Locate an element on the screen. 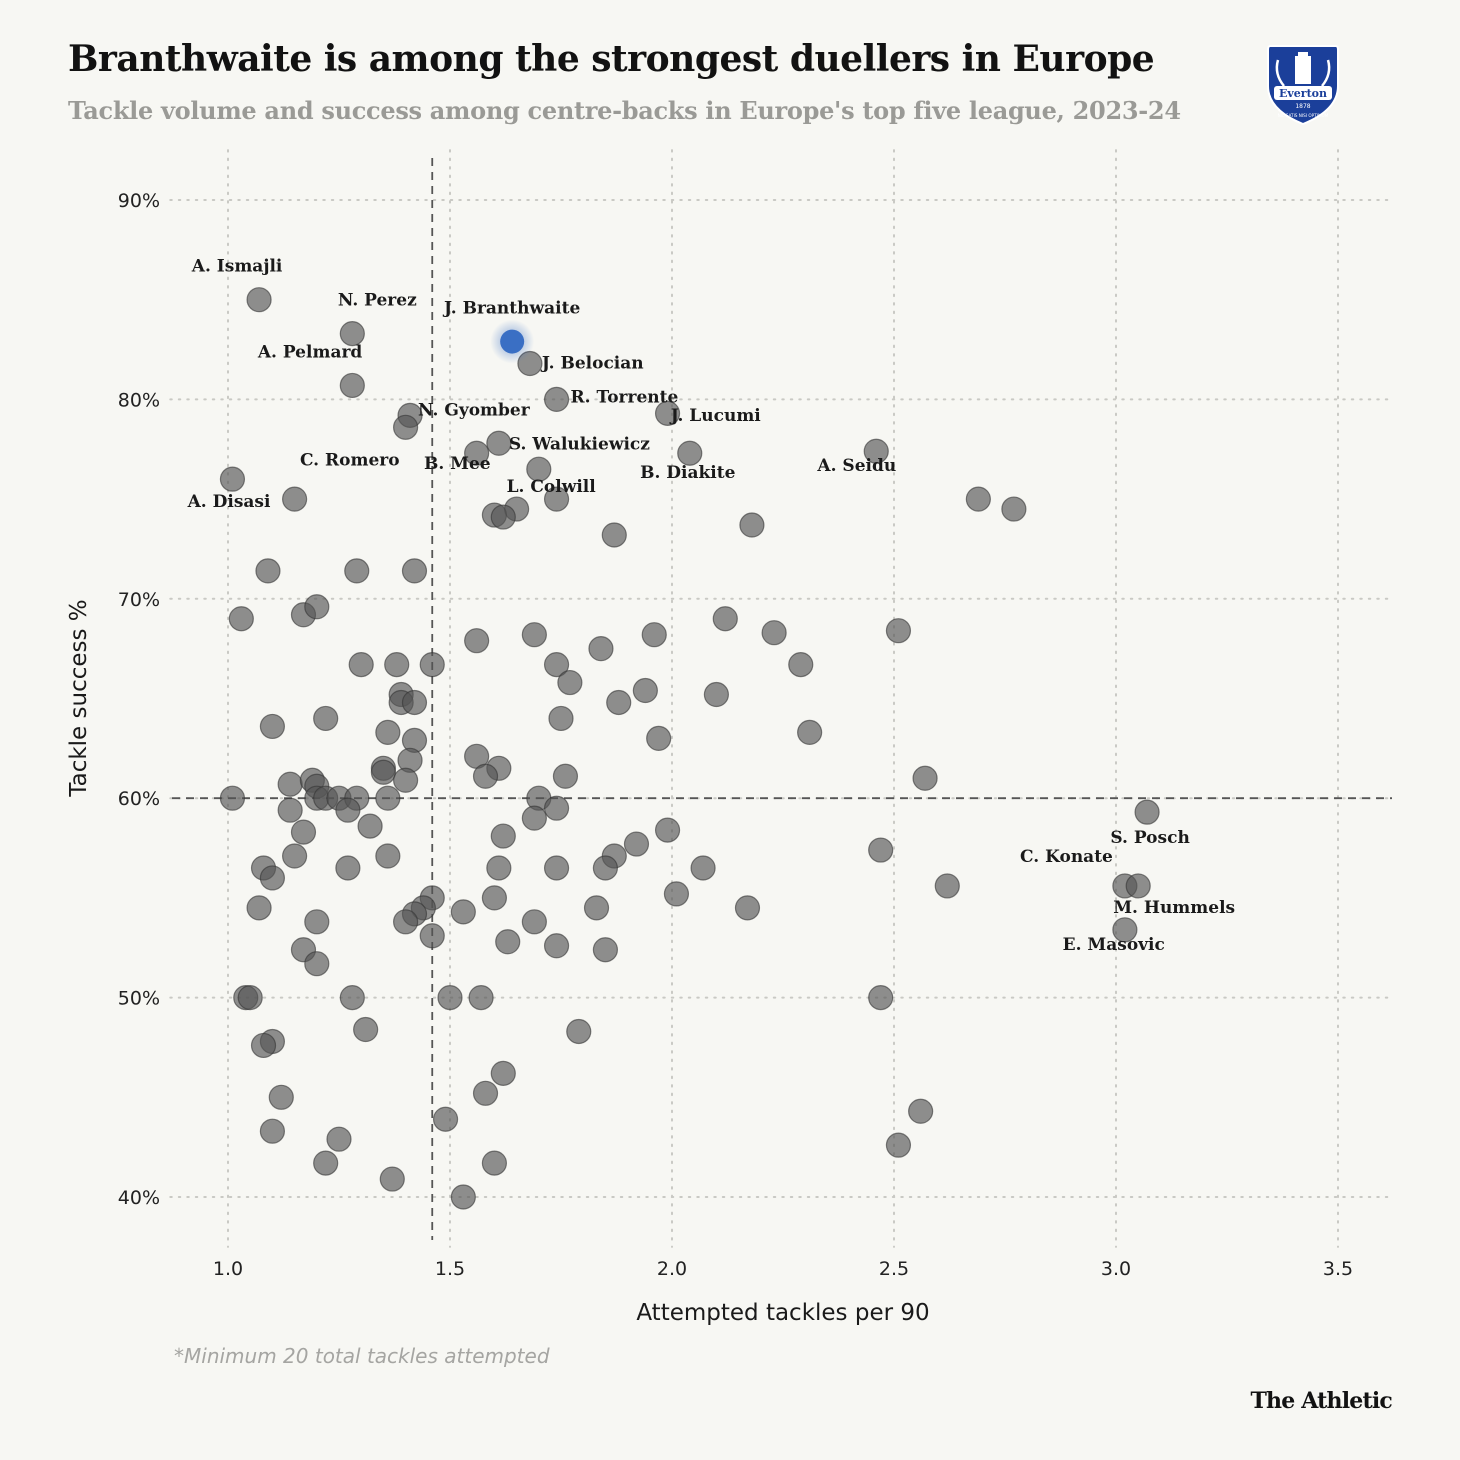  point-label: E. Masovic is located at coordinates (1114, 945).